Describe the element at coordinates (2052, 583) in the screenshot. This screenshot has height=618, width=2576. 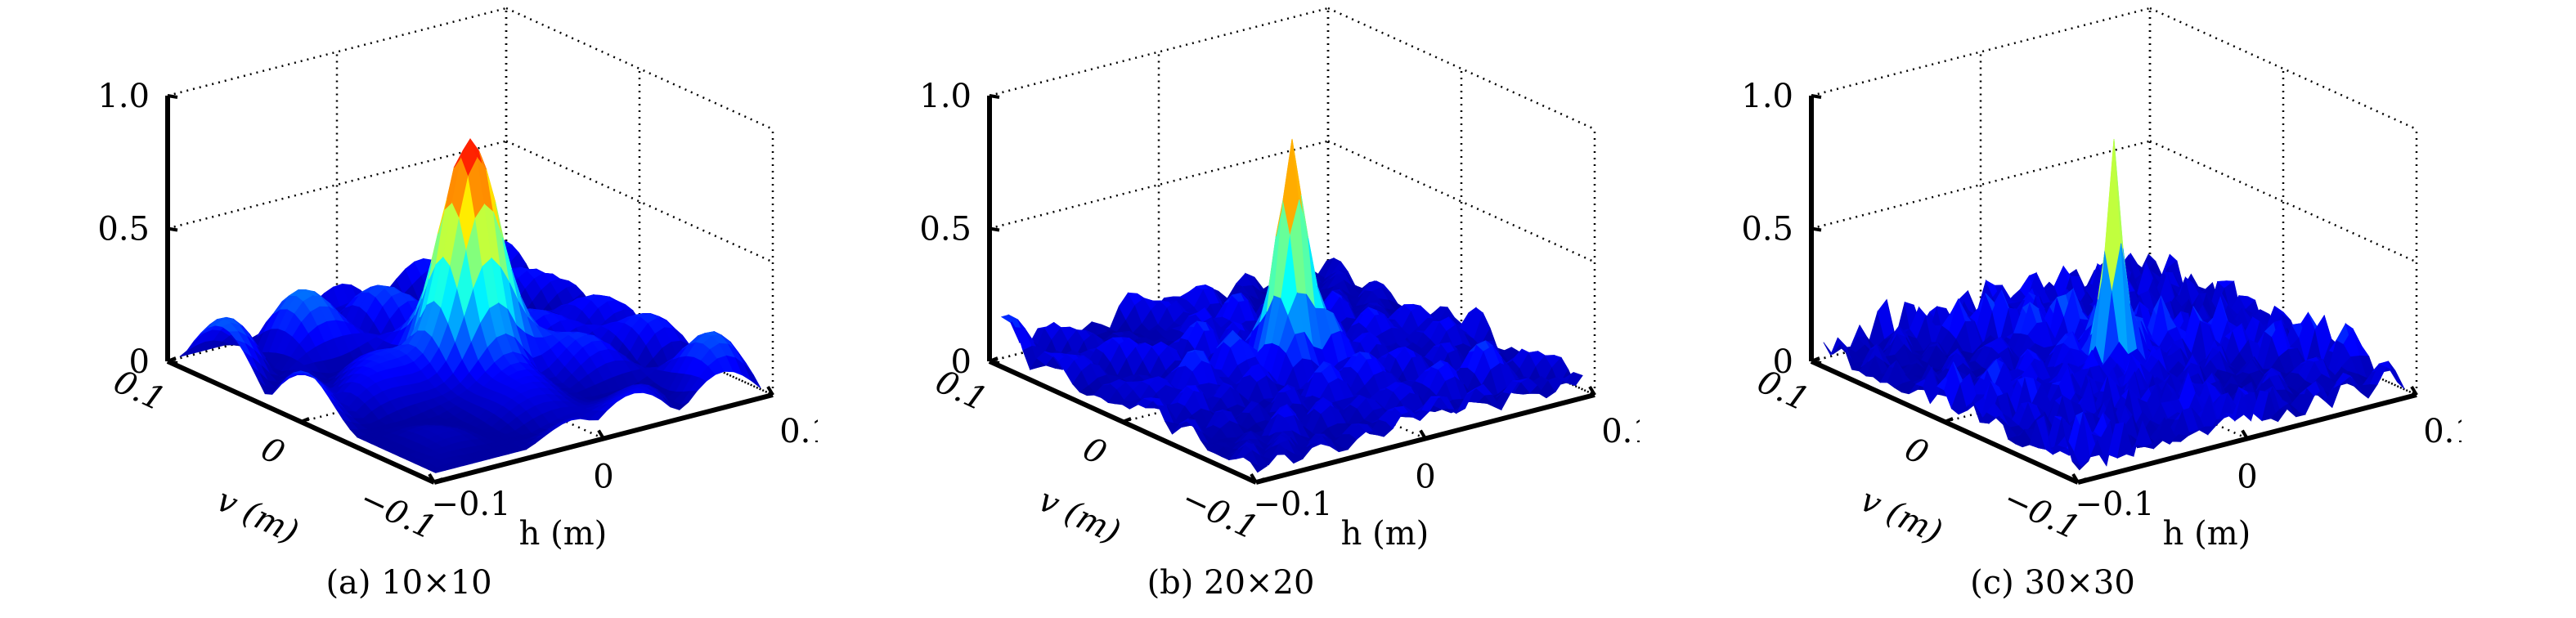
I see `caption-c: (c) 30×30` at that location.